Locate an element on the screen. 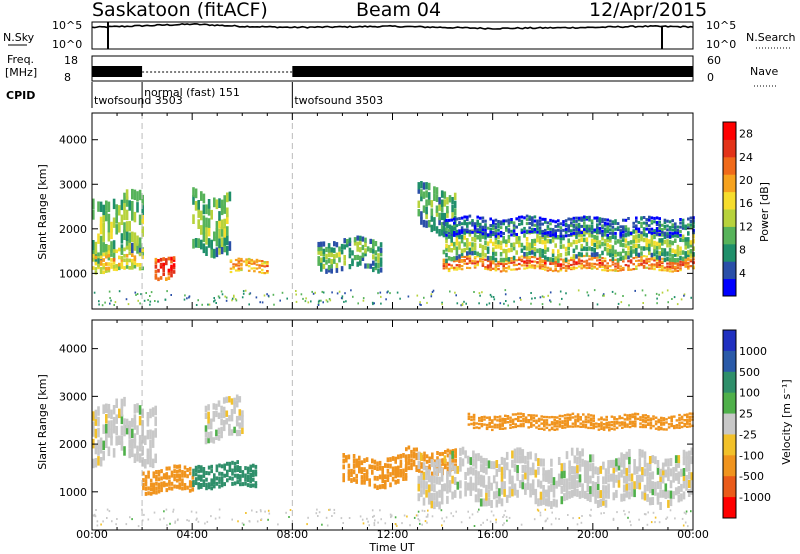  velocity-colorbar-tick: -500 is located at coordinates (751, 476).